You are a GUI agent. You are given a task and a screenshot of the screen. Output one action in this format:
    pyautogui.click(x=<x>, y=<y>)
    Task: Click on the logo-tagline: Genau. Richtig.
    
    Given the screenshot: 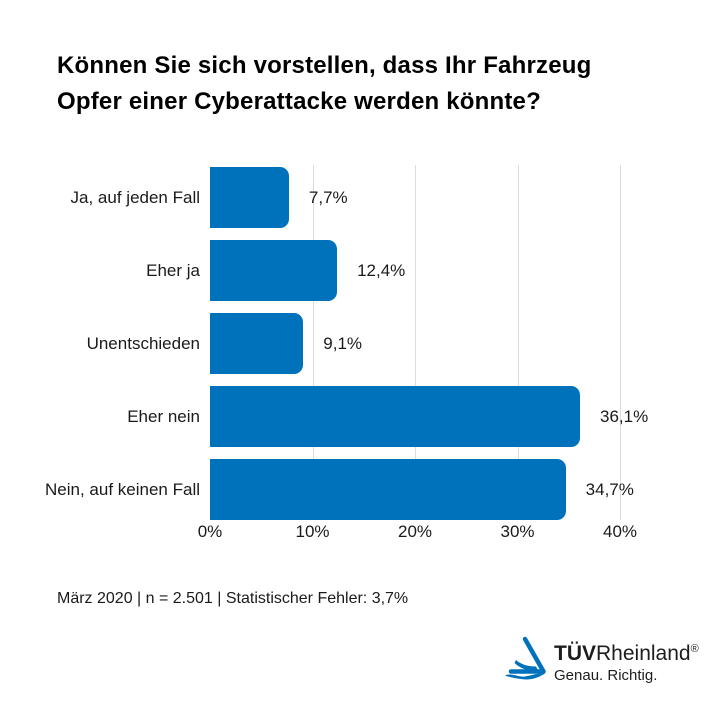 What is the action you would take?
    pyautogui.click(x=606, y=675)
    